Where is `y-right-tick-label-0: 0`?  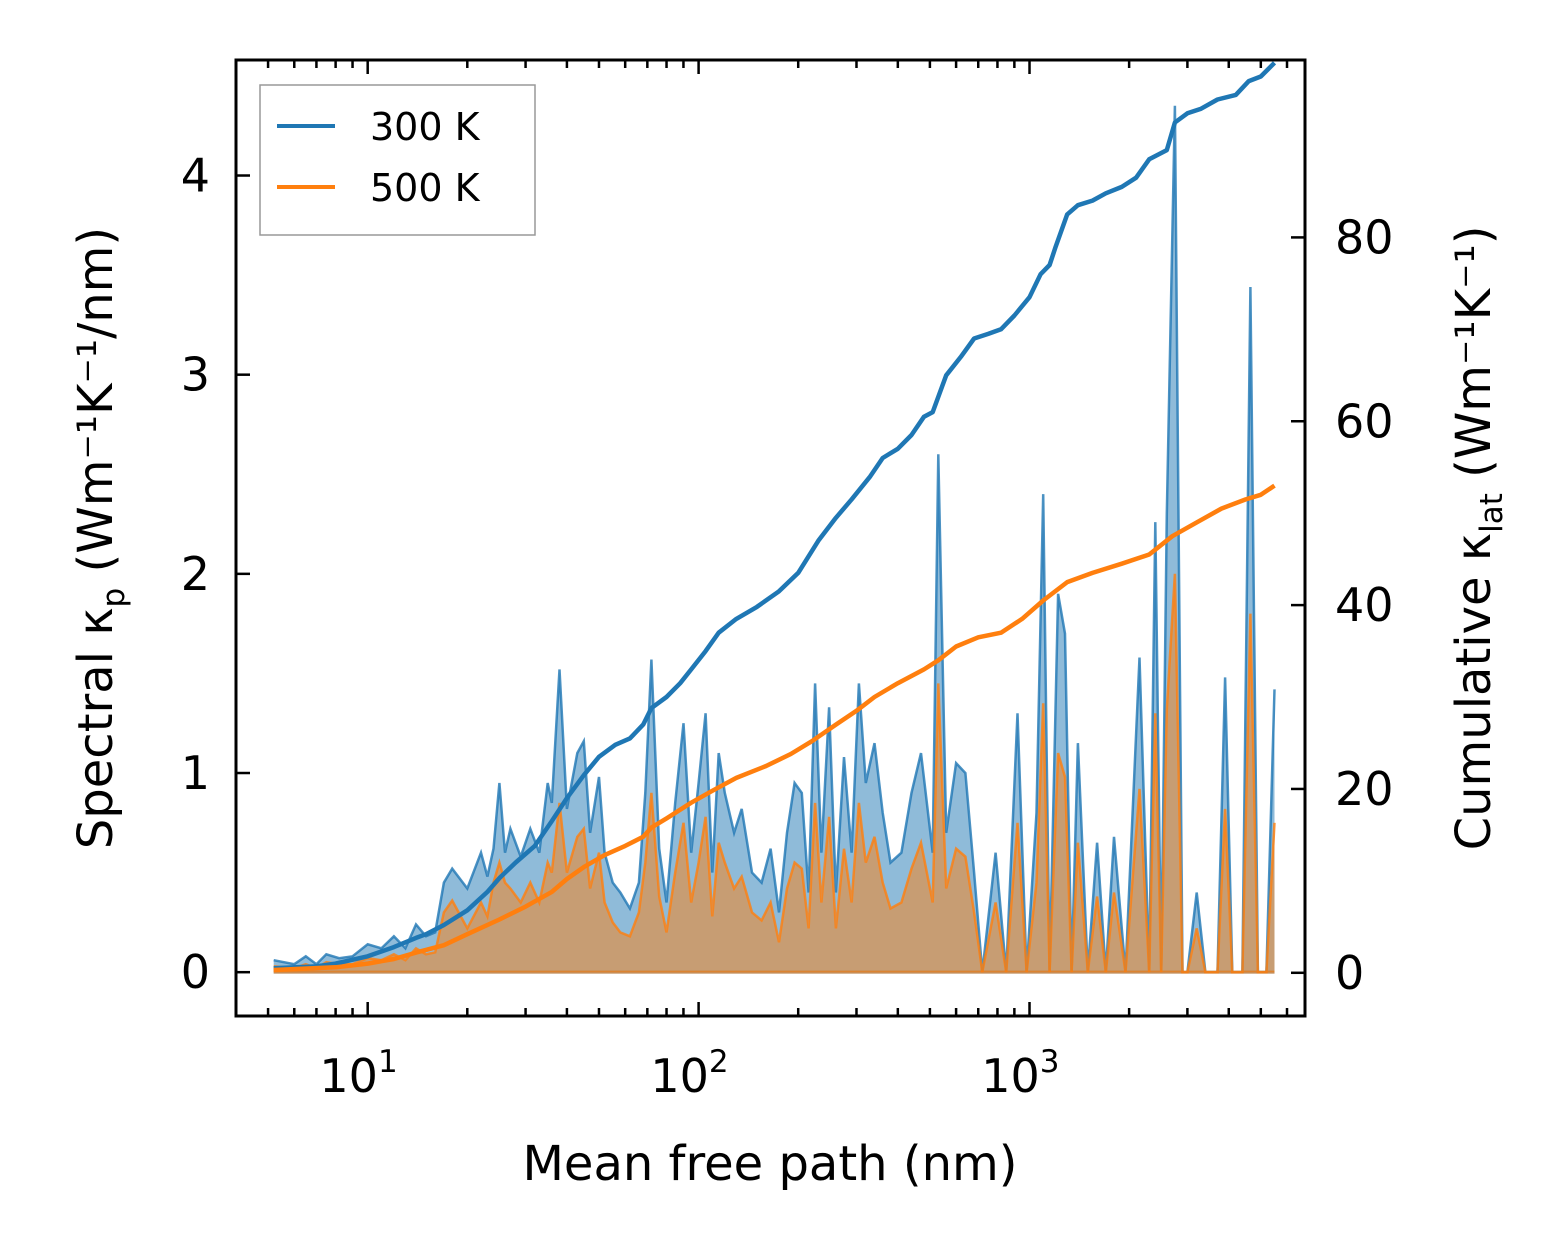 y-right-tick-label-0: 0 is located at coordinates (1349, 973).